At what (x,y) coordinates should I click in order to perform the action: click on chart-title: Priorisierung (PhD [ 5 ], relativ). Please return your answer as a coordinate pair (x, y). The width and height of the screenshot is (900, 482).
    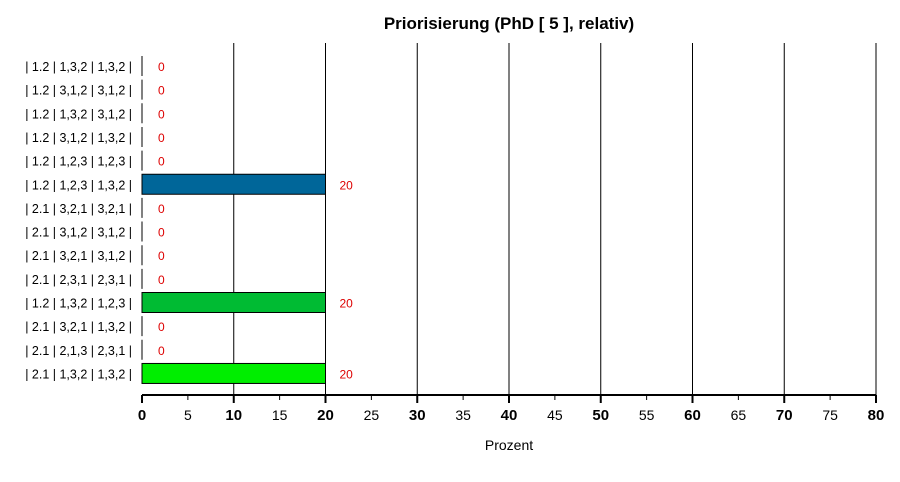
    Looking at the image, I should click on (509, 23).